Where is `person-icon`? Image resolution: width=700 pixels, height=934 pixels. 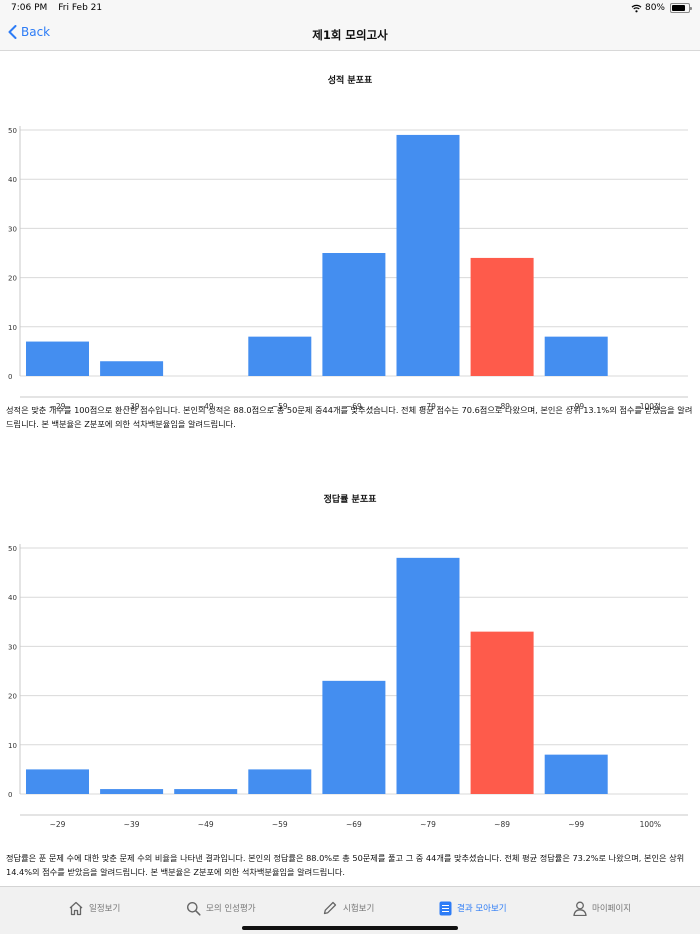 person-icon is located at coordinates (580, 908).